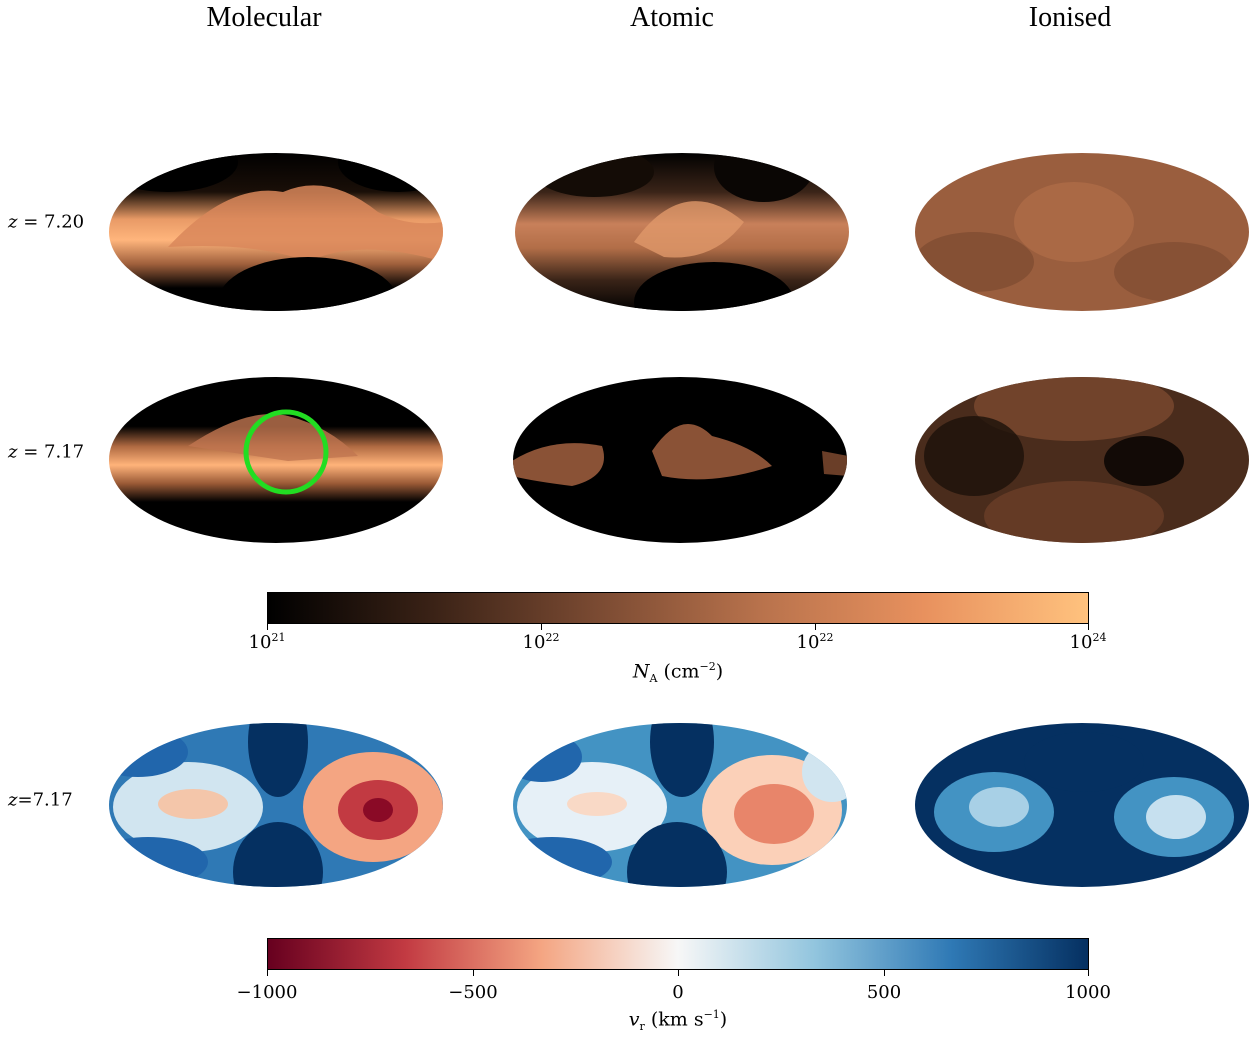  Describe the element at coordinates (678, 954) in the screenshot. I see `colorbar-velocity` at that location.